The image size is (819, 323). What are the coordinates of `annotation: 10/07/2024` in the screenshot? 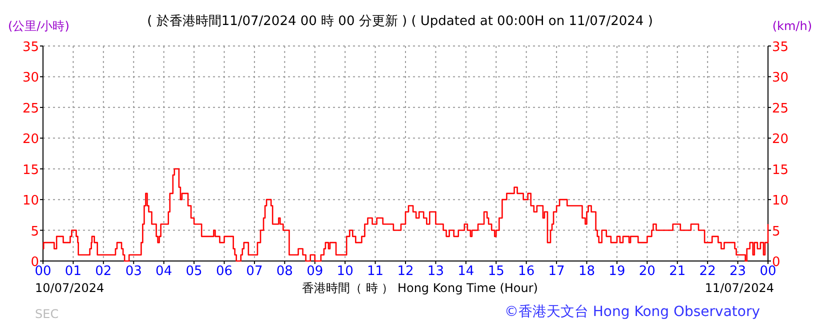 It's located at (69, 288).